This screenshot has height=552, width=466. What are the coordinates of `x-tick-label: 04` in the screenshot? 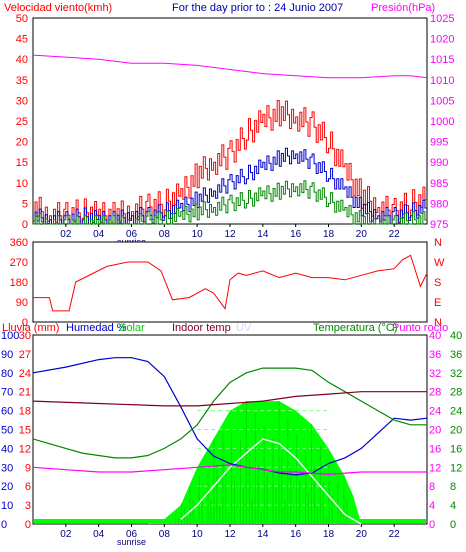 It's located at (99, 534).